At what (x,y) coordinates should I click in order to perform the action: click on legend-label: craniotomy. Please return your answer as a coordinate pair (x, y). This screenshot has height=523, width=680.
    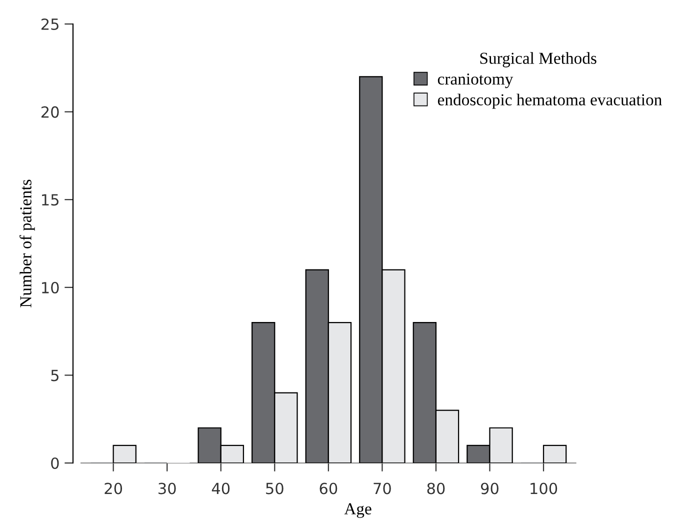
    Looking at the image, I should click on (476, 80).